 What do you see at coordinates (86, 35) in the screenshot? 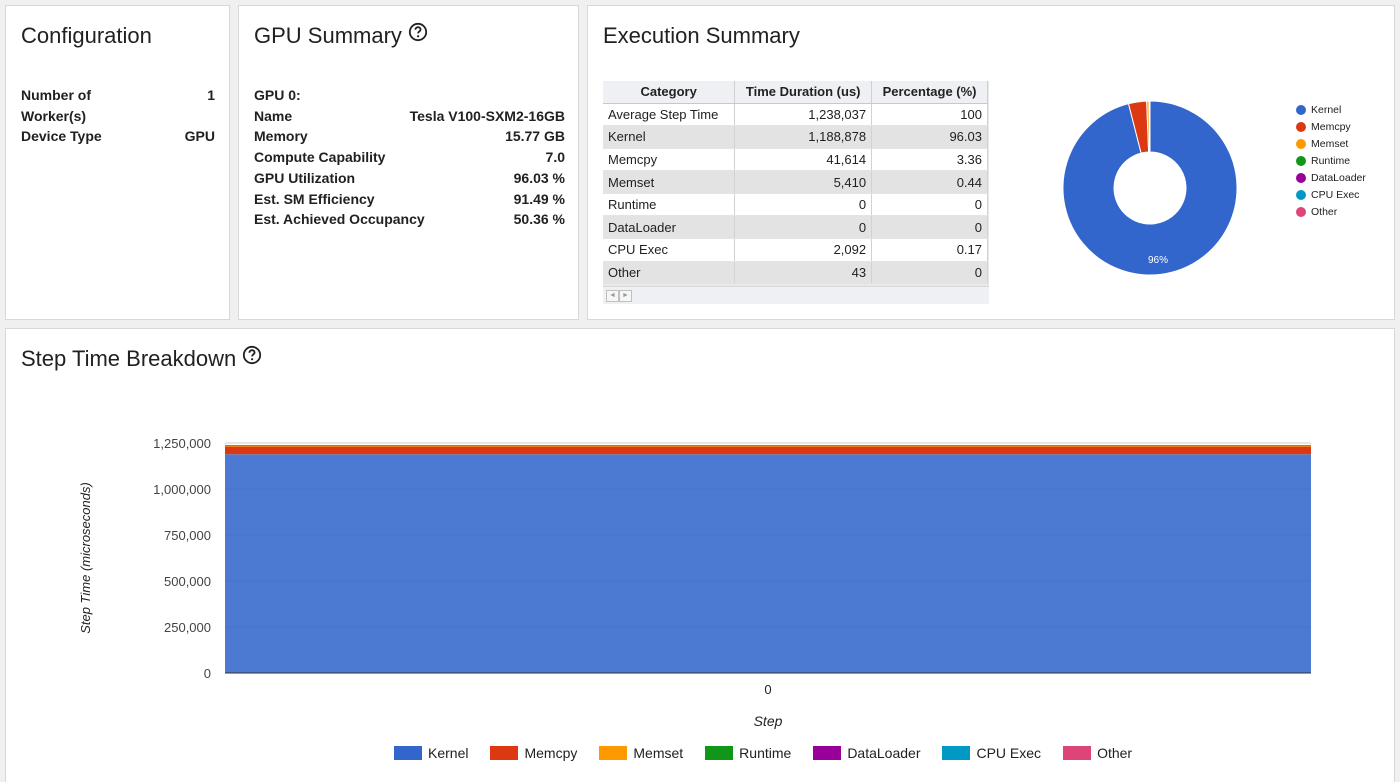
I see `configuration-title: Configuration` at bounding box center [86, 35].